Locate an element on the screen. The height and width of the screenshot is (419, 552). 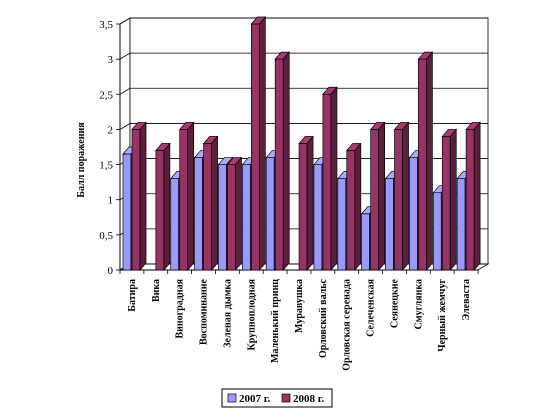
y-tick-label: 0,5 is located at coordinates (106, 236).